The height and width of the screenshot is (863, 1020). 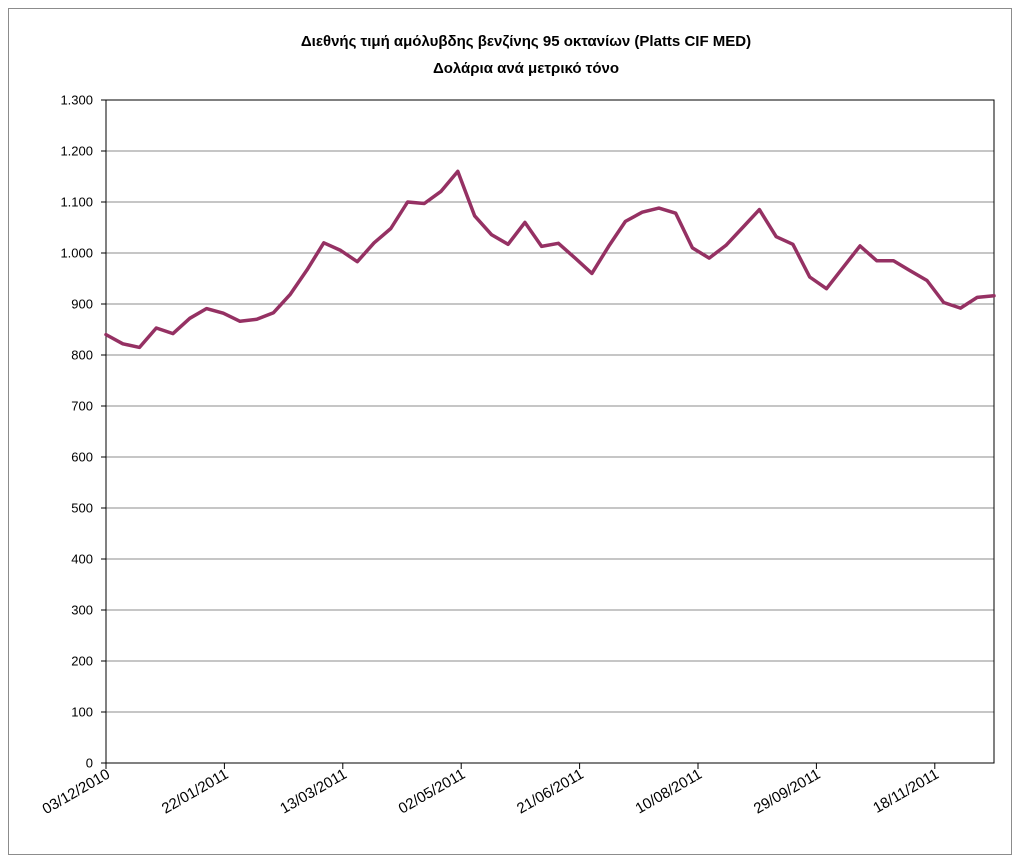 What do you see at coordinates (313, 792) in the screenshot?
I see `x-tick-label: 13/03/2011` at bounding box center [313, 792].